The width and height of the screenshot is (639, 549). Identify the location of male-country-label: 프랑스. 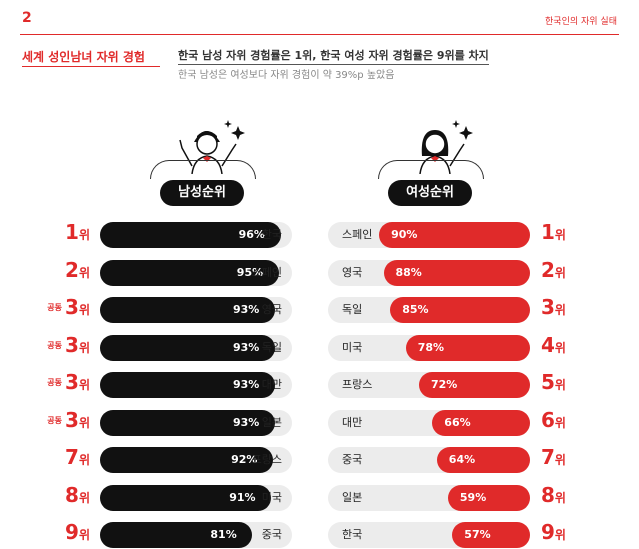
(266, 459).